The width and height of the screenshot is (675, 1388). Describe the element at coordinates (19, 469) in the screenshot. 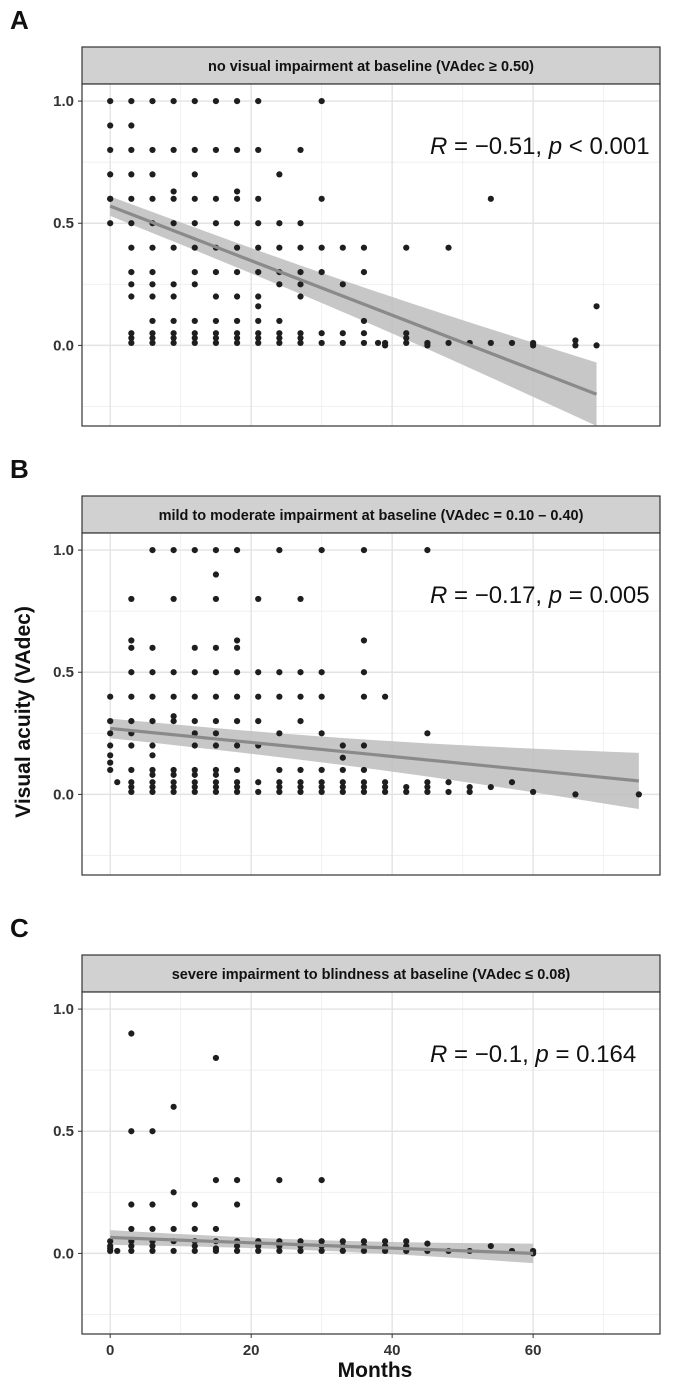

I see `panel-letter: B` at that location.